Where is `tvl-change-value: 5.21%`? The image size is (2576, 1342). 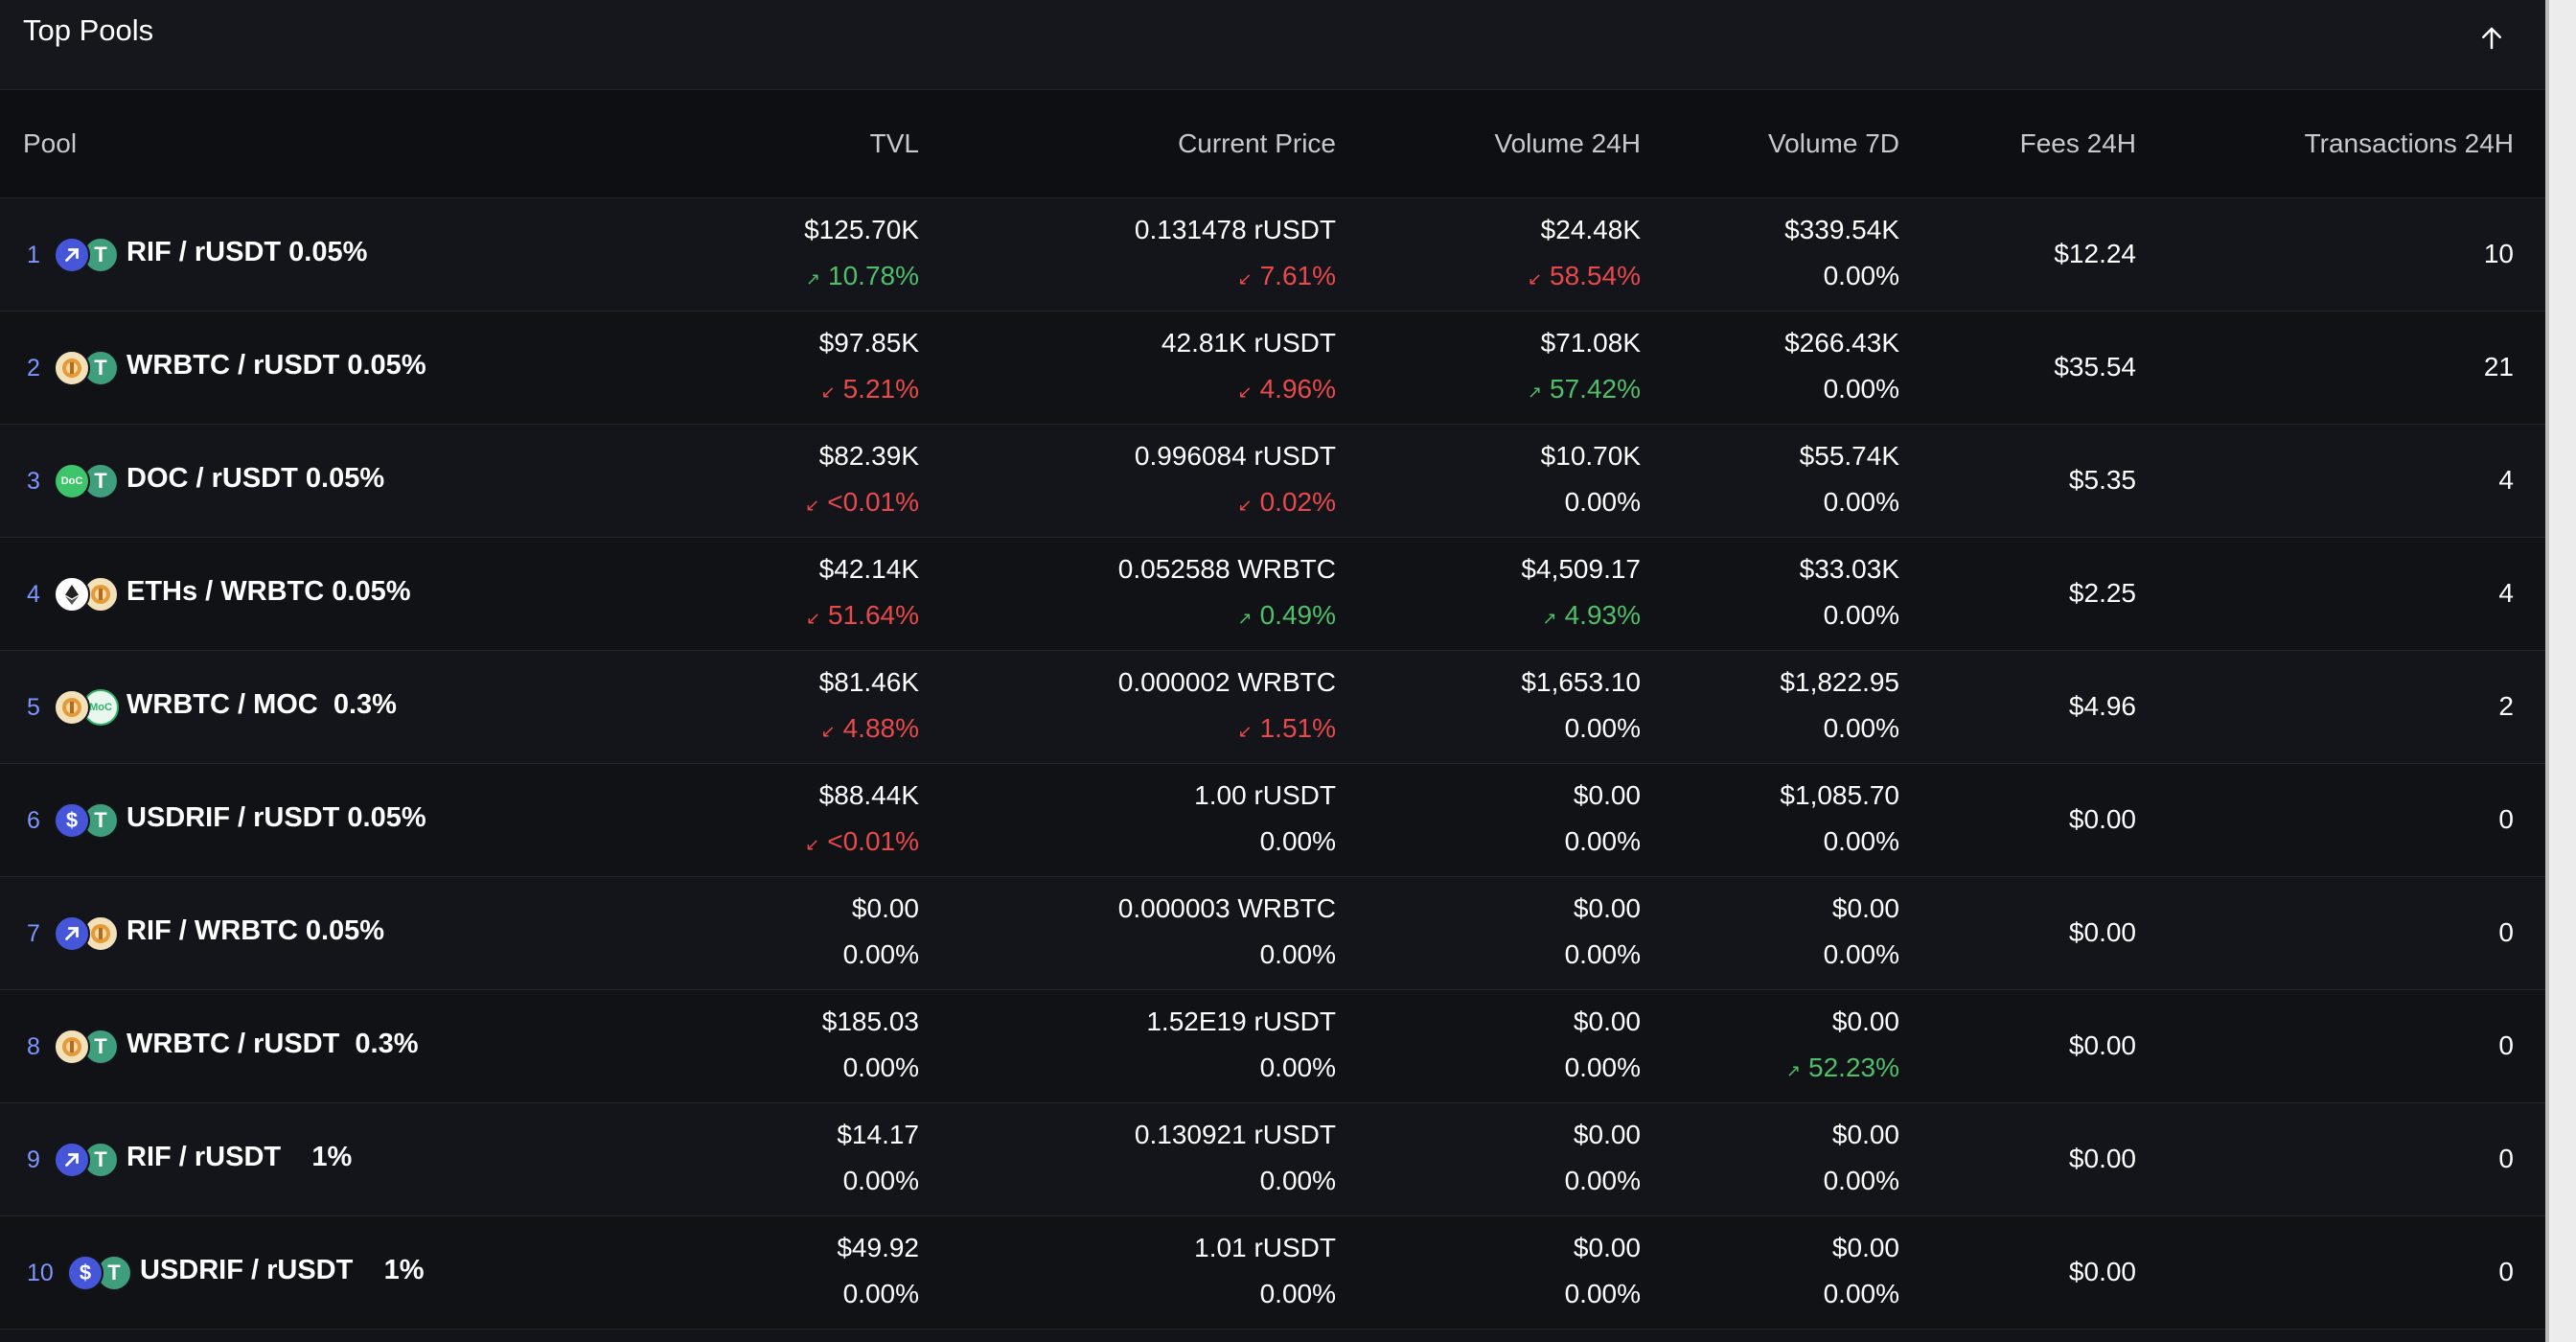 tvl-change-value: 5.21% is located at coordinates (880, 389).